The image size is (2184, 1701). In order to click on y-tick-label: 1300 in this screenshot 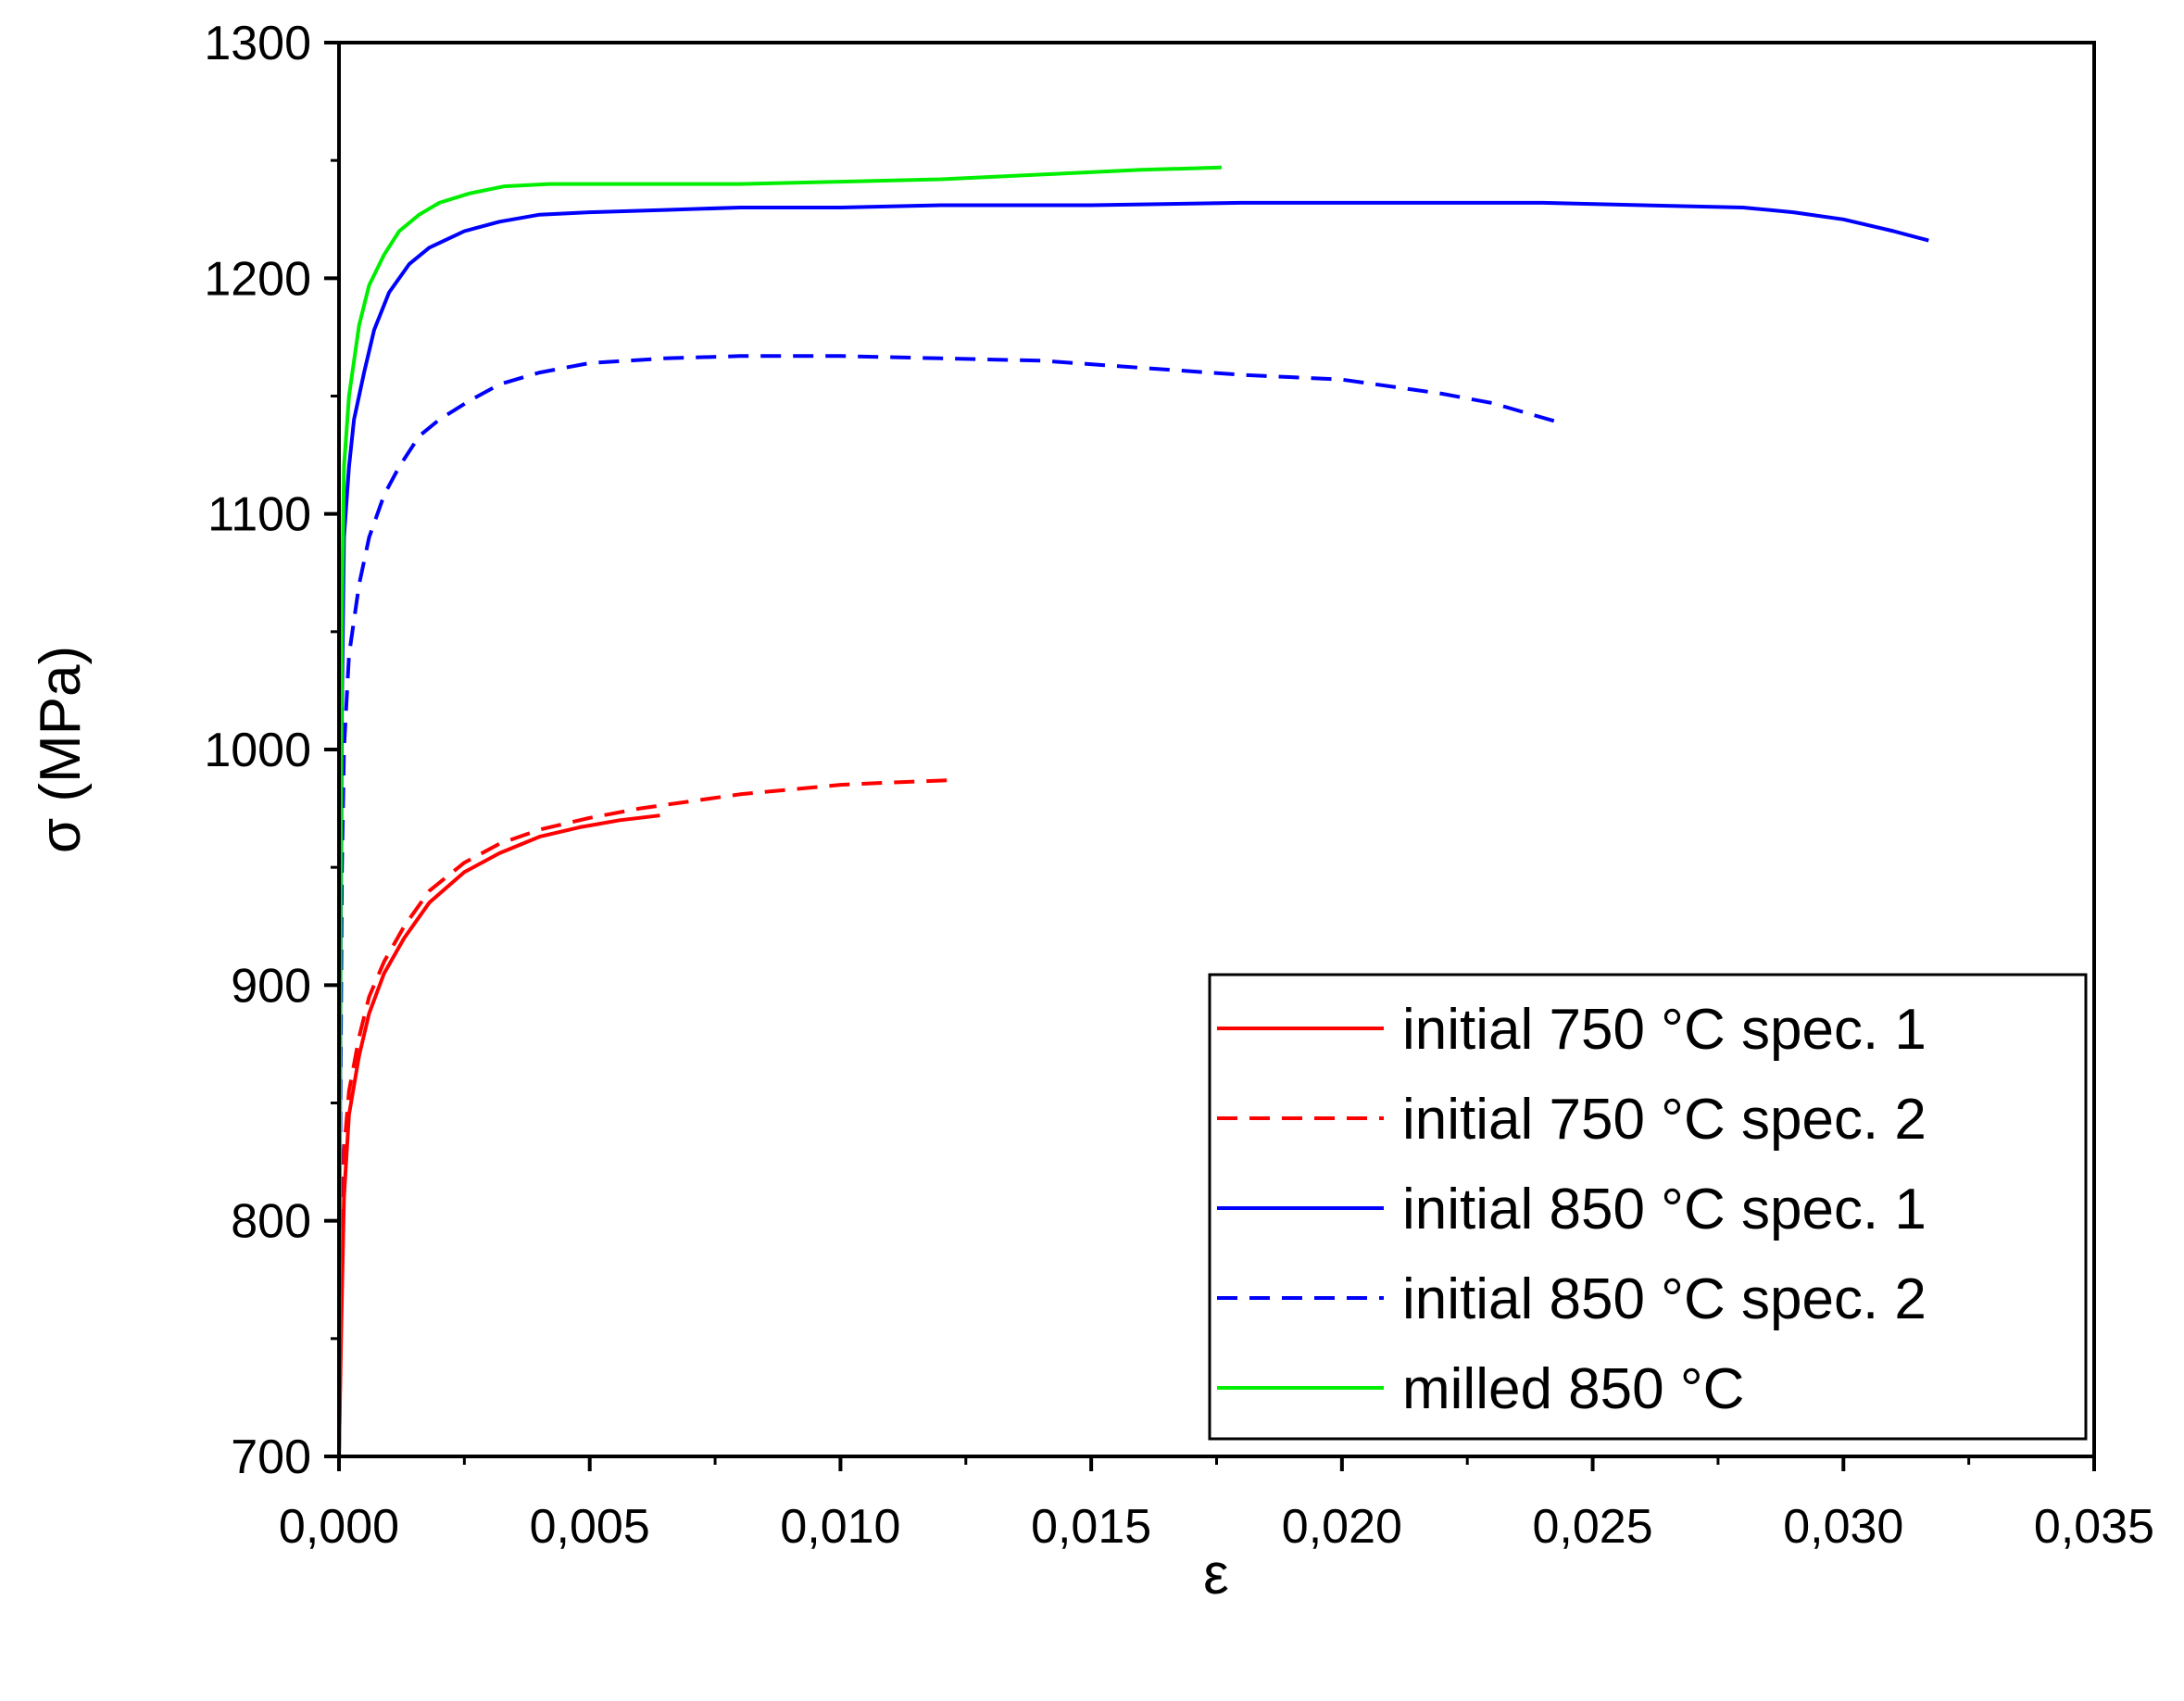, I will do `click(257, 43)`.